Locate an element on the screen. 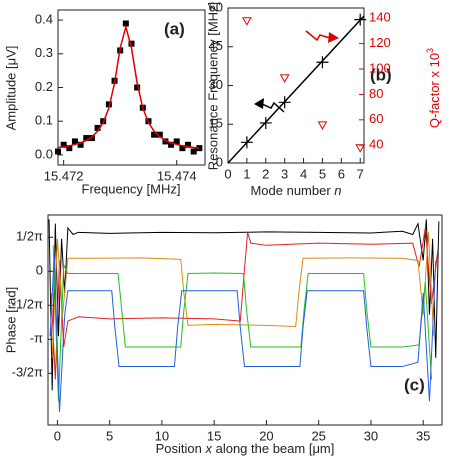 The width and height of the screenshot is (450, 459). y-tick-label: 60 is located at coordinates (216, 7).